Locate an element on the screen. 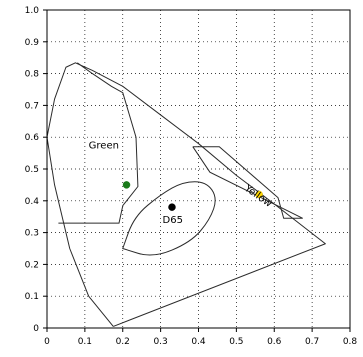 Image resolution: width=363 pixels, height=357 pixels. point-layer is located at coordinates (192, 196).